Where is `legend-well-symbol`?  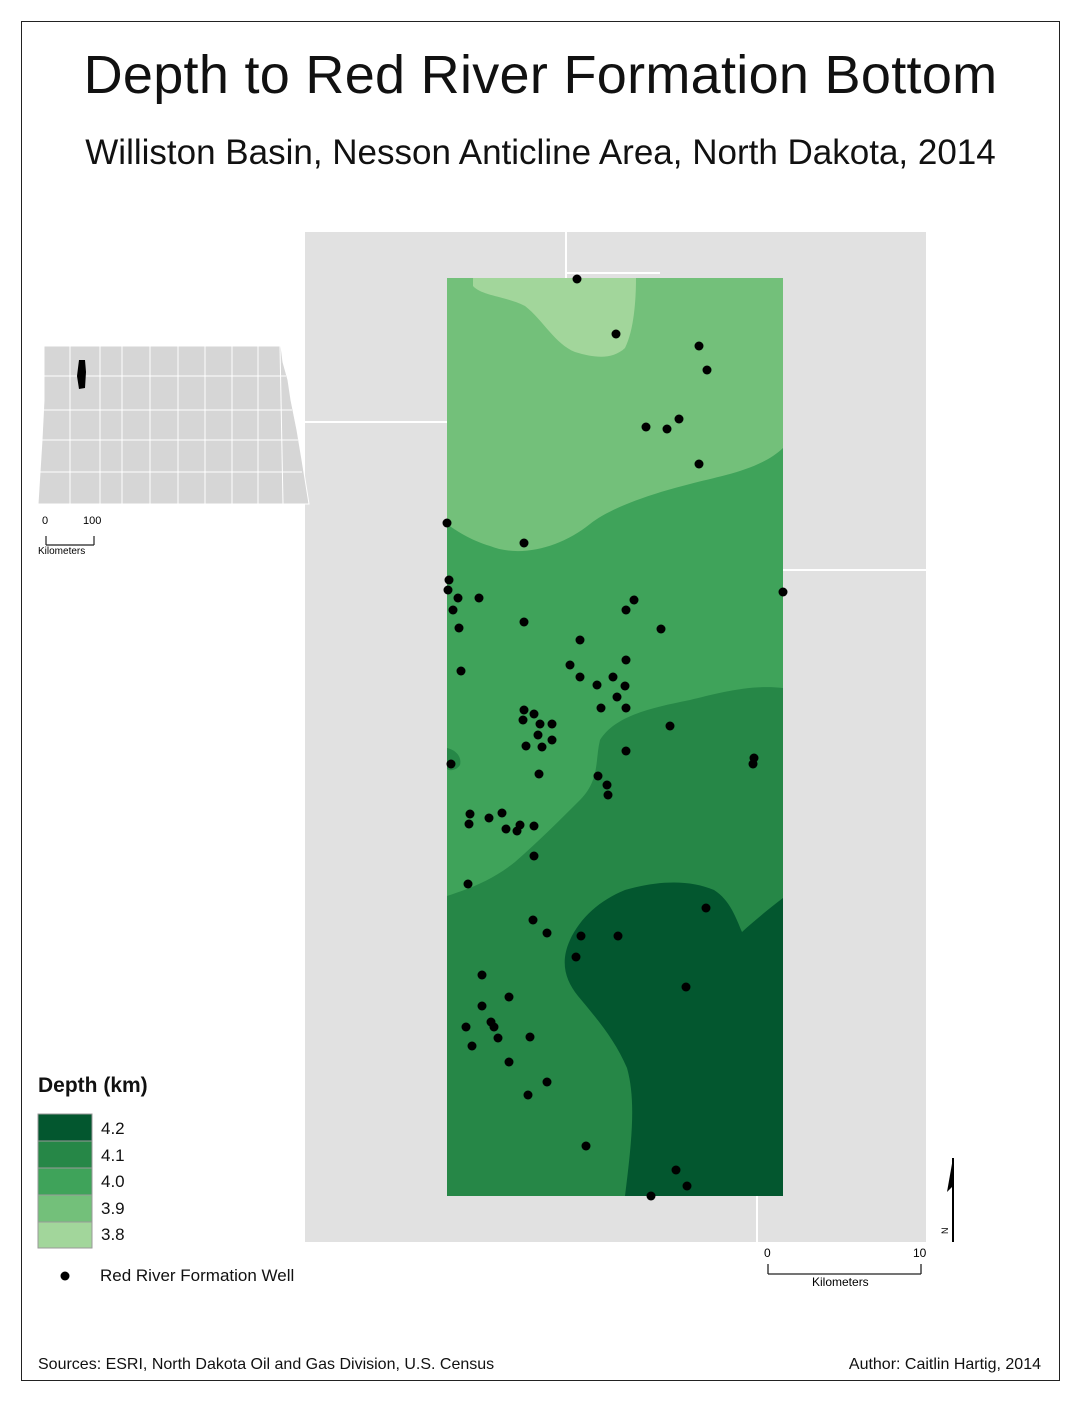
legend-well-symbol is located at coordinates (65, 1276).